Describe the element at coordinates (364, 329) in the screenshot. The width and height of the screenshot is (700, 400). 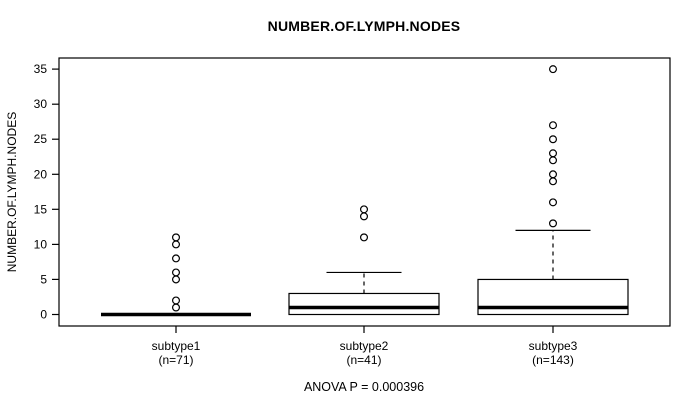
I see `x-axis-ticks` at that location.